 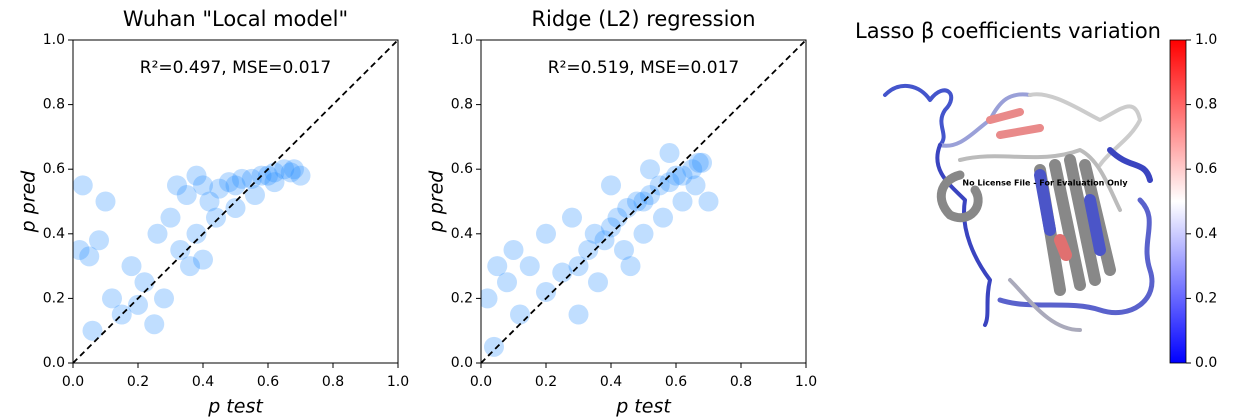 I want to click on watermark: No License File - For Evaluation Only, so click(x=1045, y=183).